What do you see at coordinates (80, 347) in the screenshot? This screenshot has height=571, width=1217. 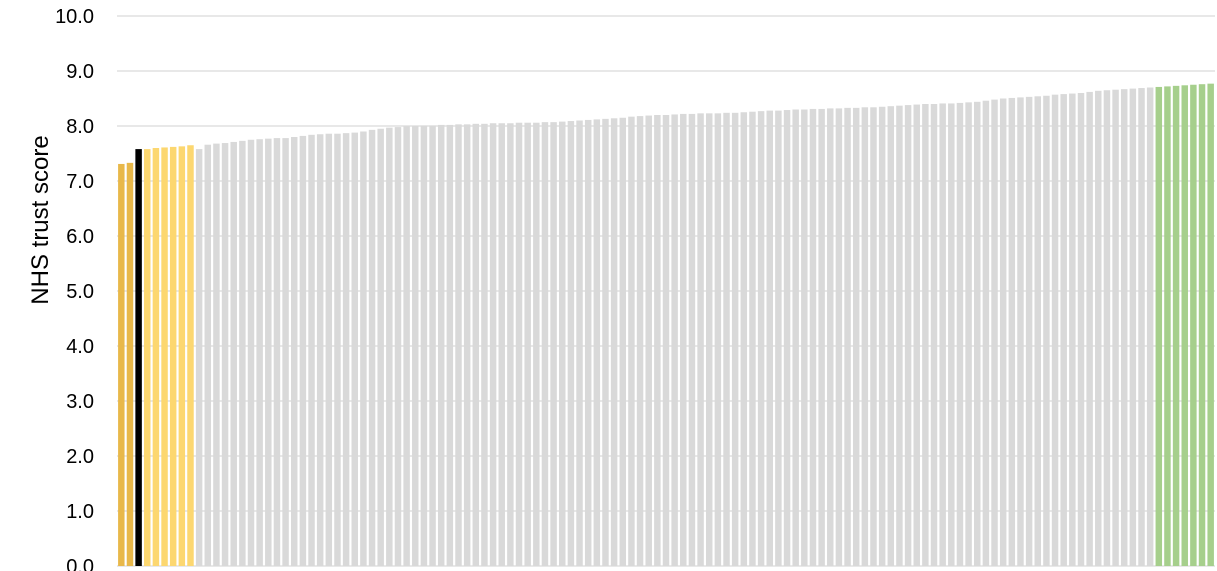 I see `y-tick-label: 4.0` at bounding box center [80, 347].